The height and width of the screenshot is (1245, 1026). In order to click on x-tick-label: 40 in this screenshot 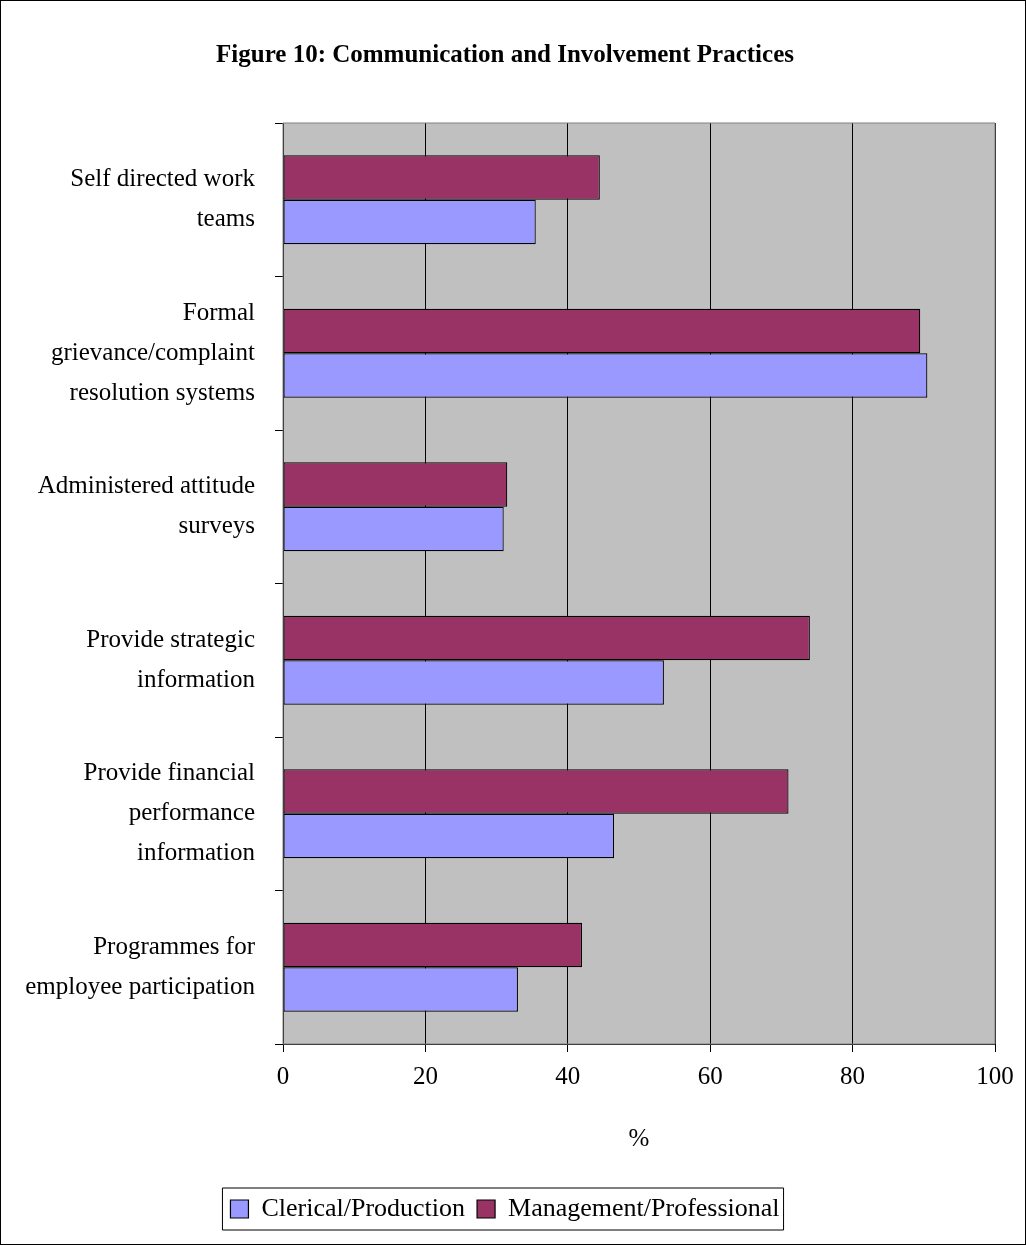, I will do `click(568, 1075)`.